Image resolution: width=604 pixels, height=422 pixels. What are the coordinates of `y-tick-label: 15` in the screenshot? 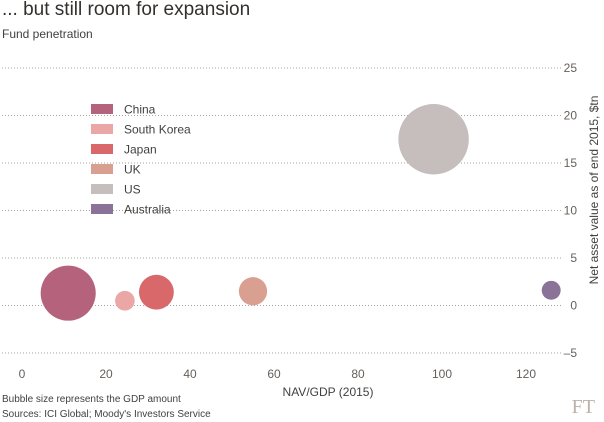 It's located at (571, 163).